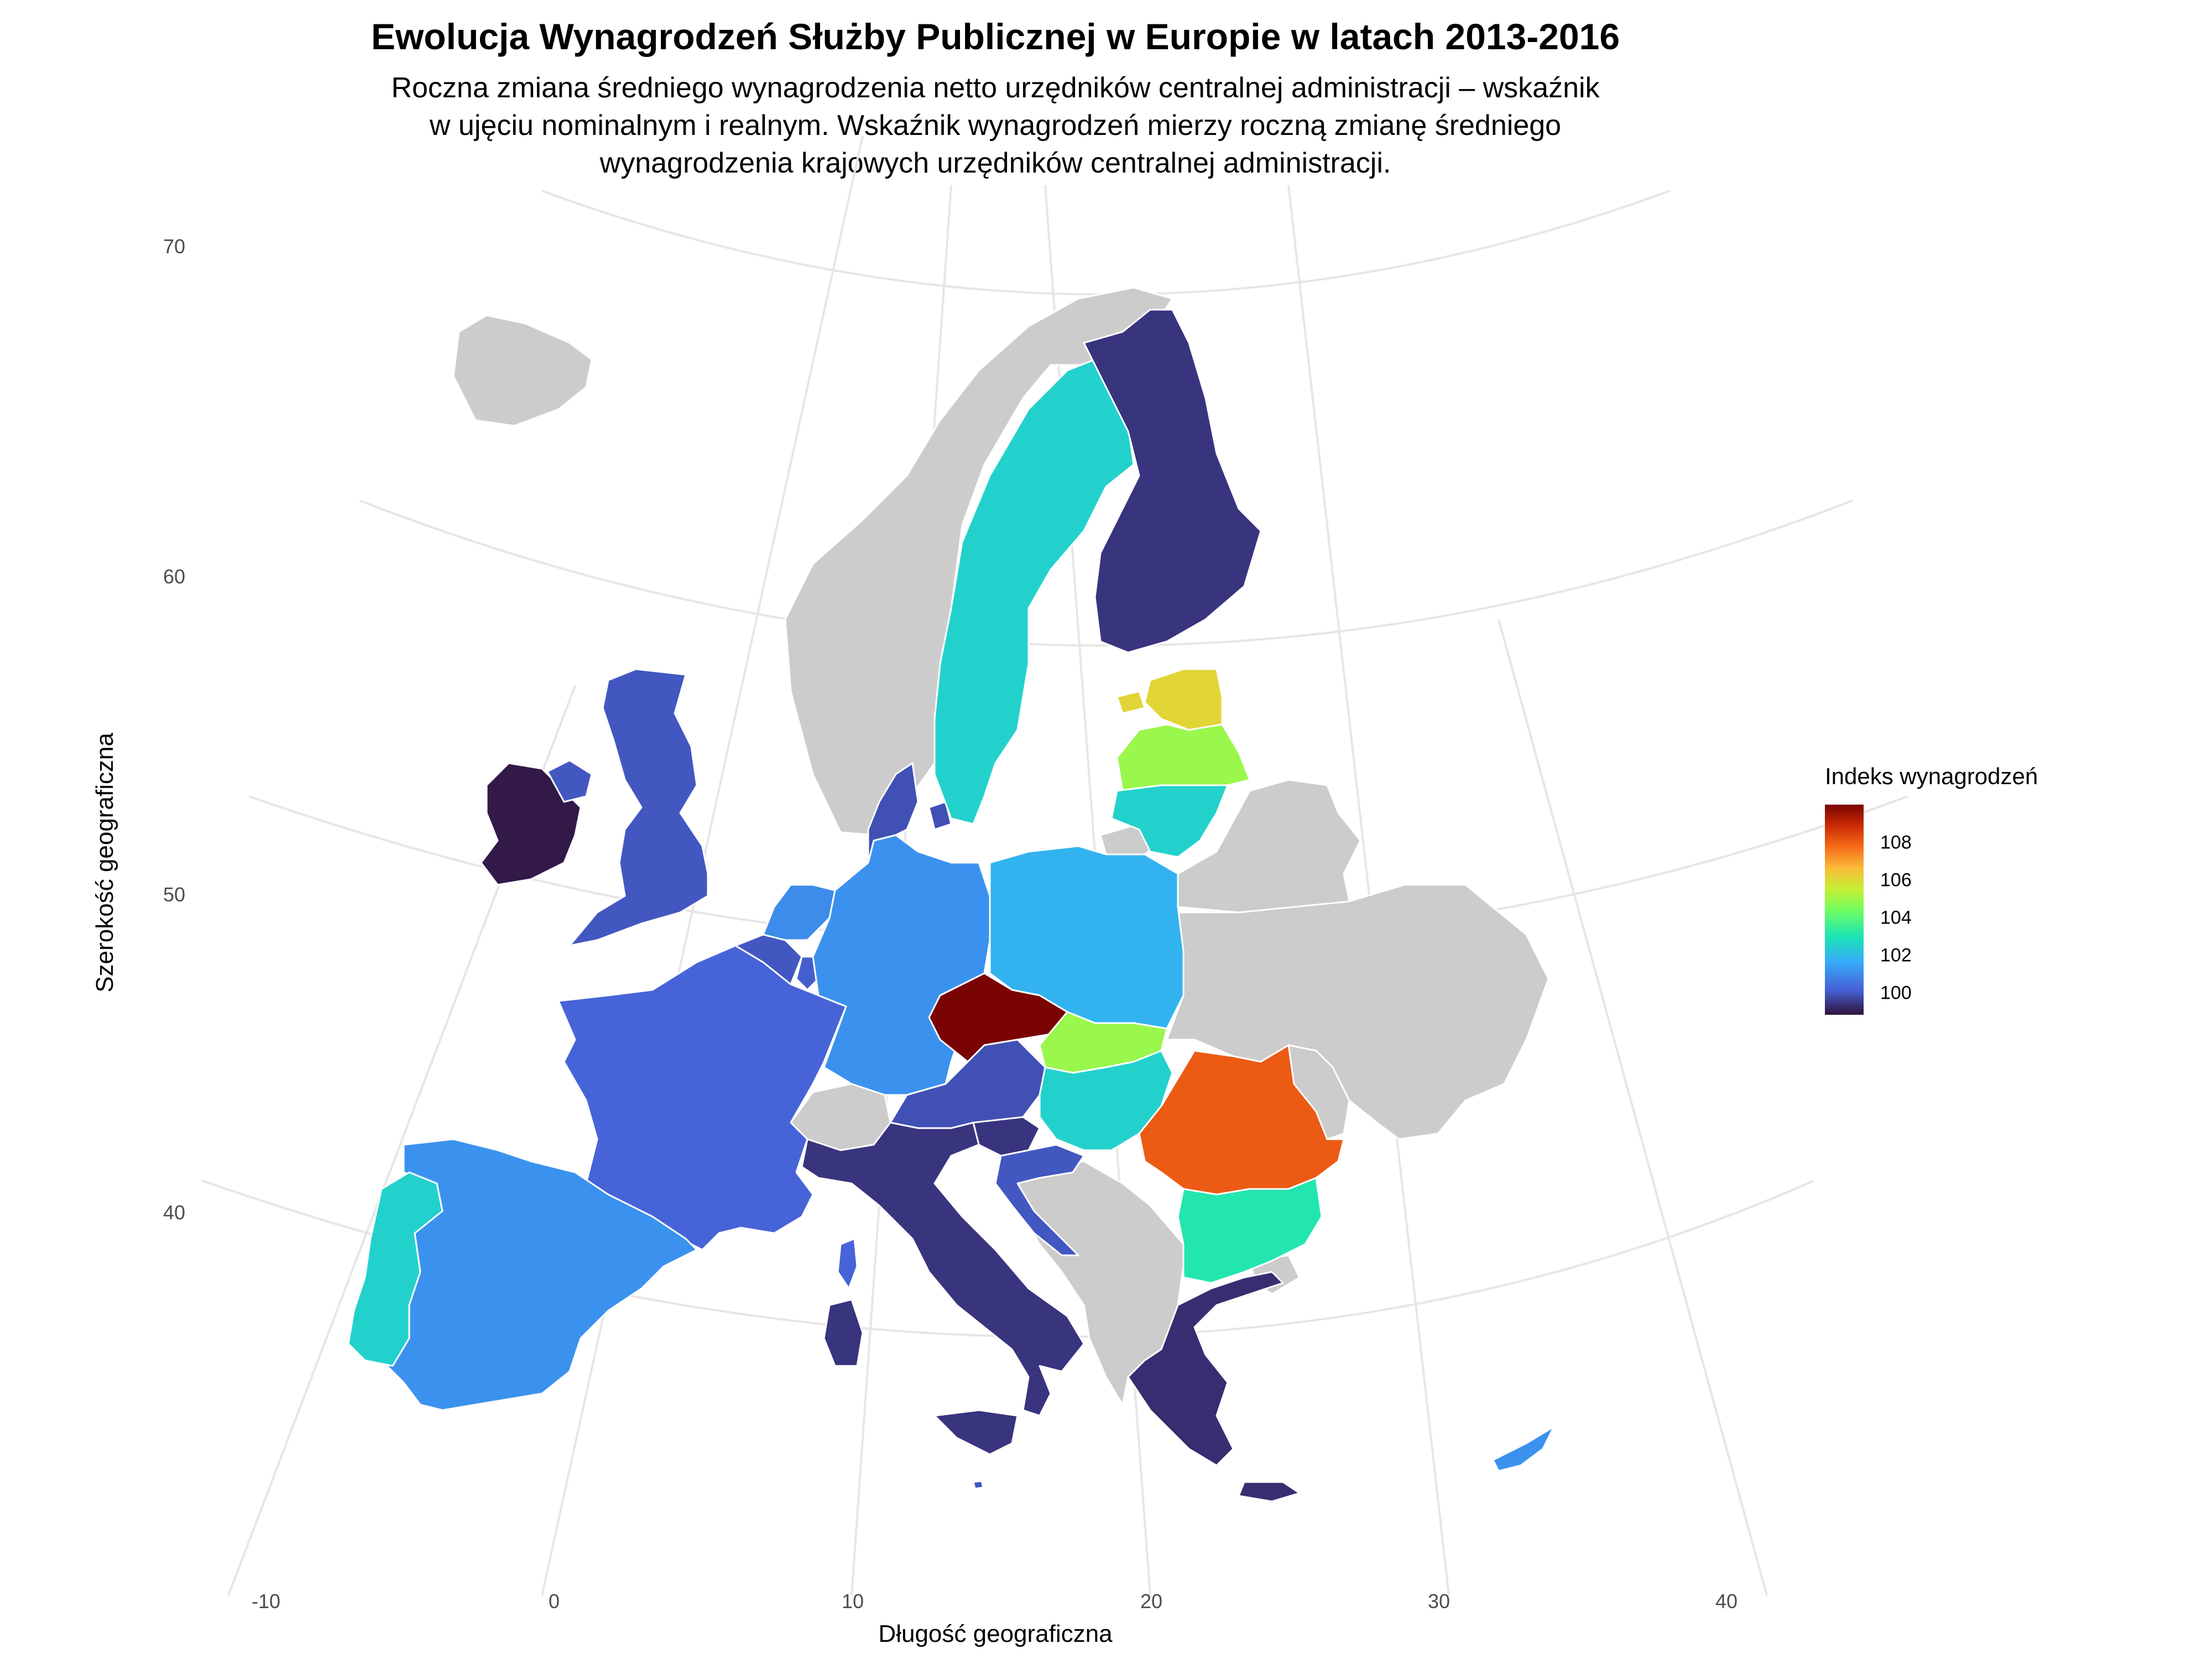 The width and height of the screenshot is (2212, 1659). What do you see at coordinates (1039, 1200) in the screenshot?
I see `country-croatia` at bounding box center [1039, 1200].